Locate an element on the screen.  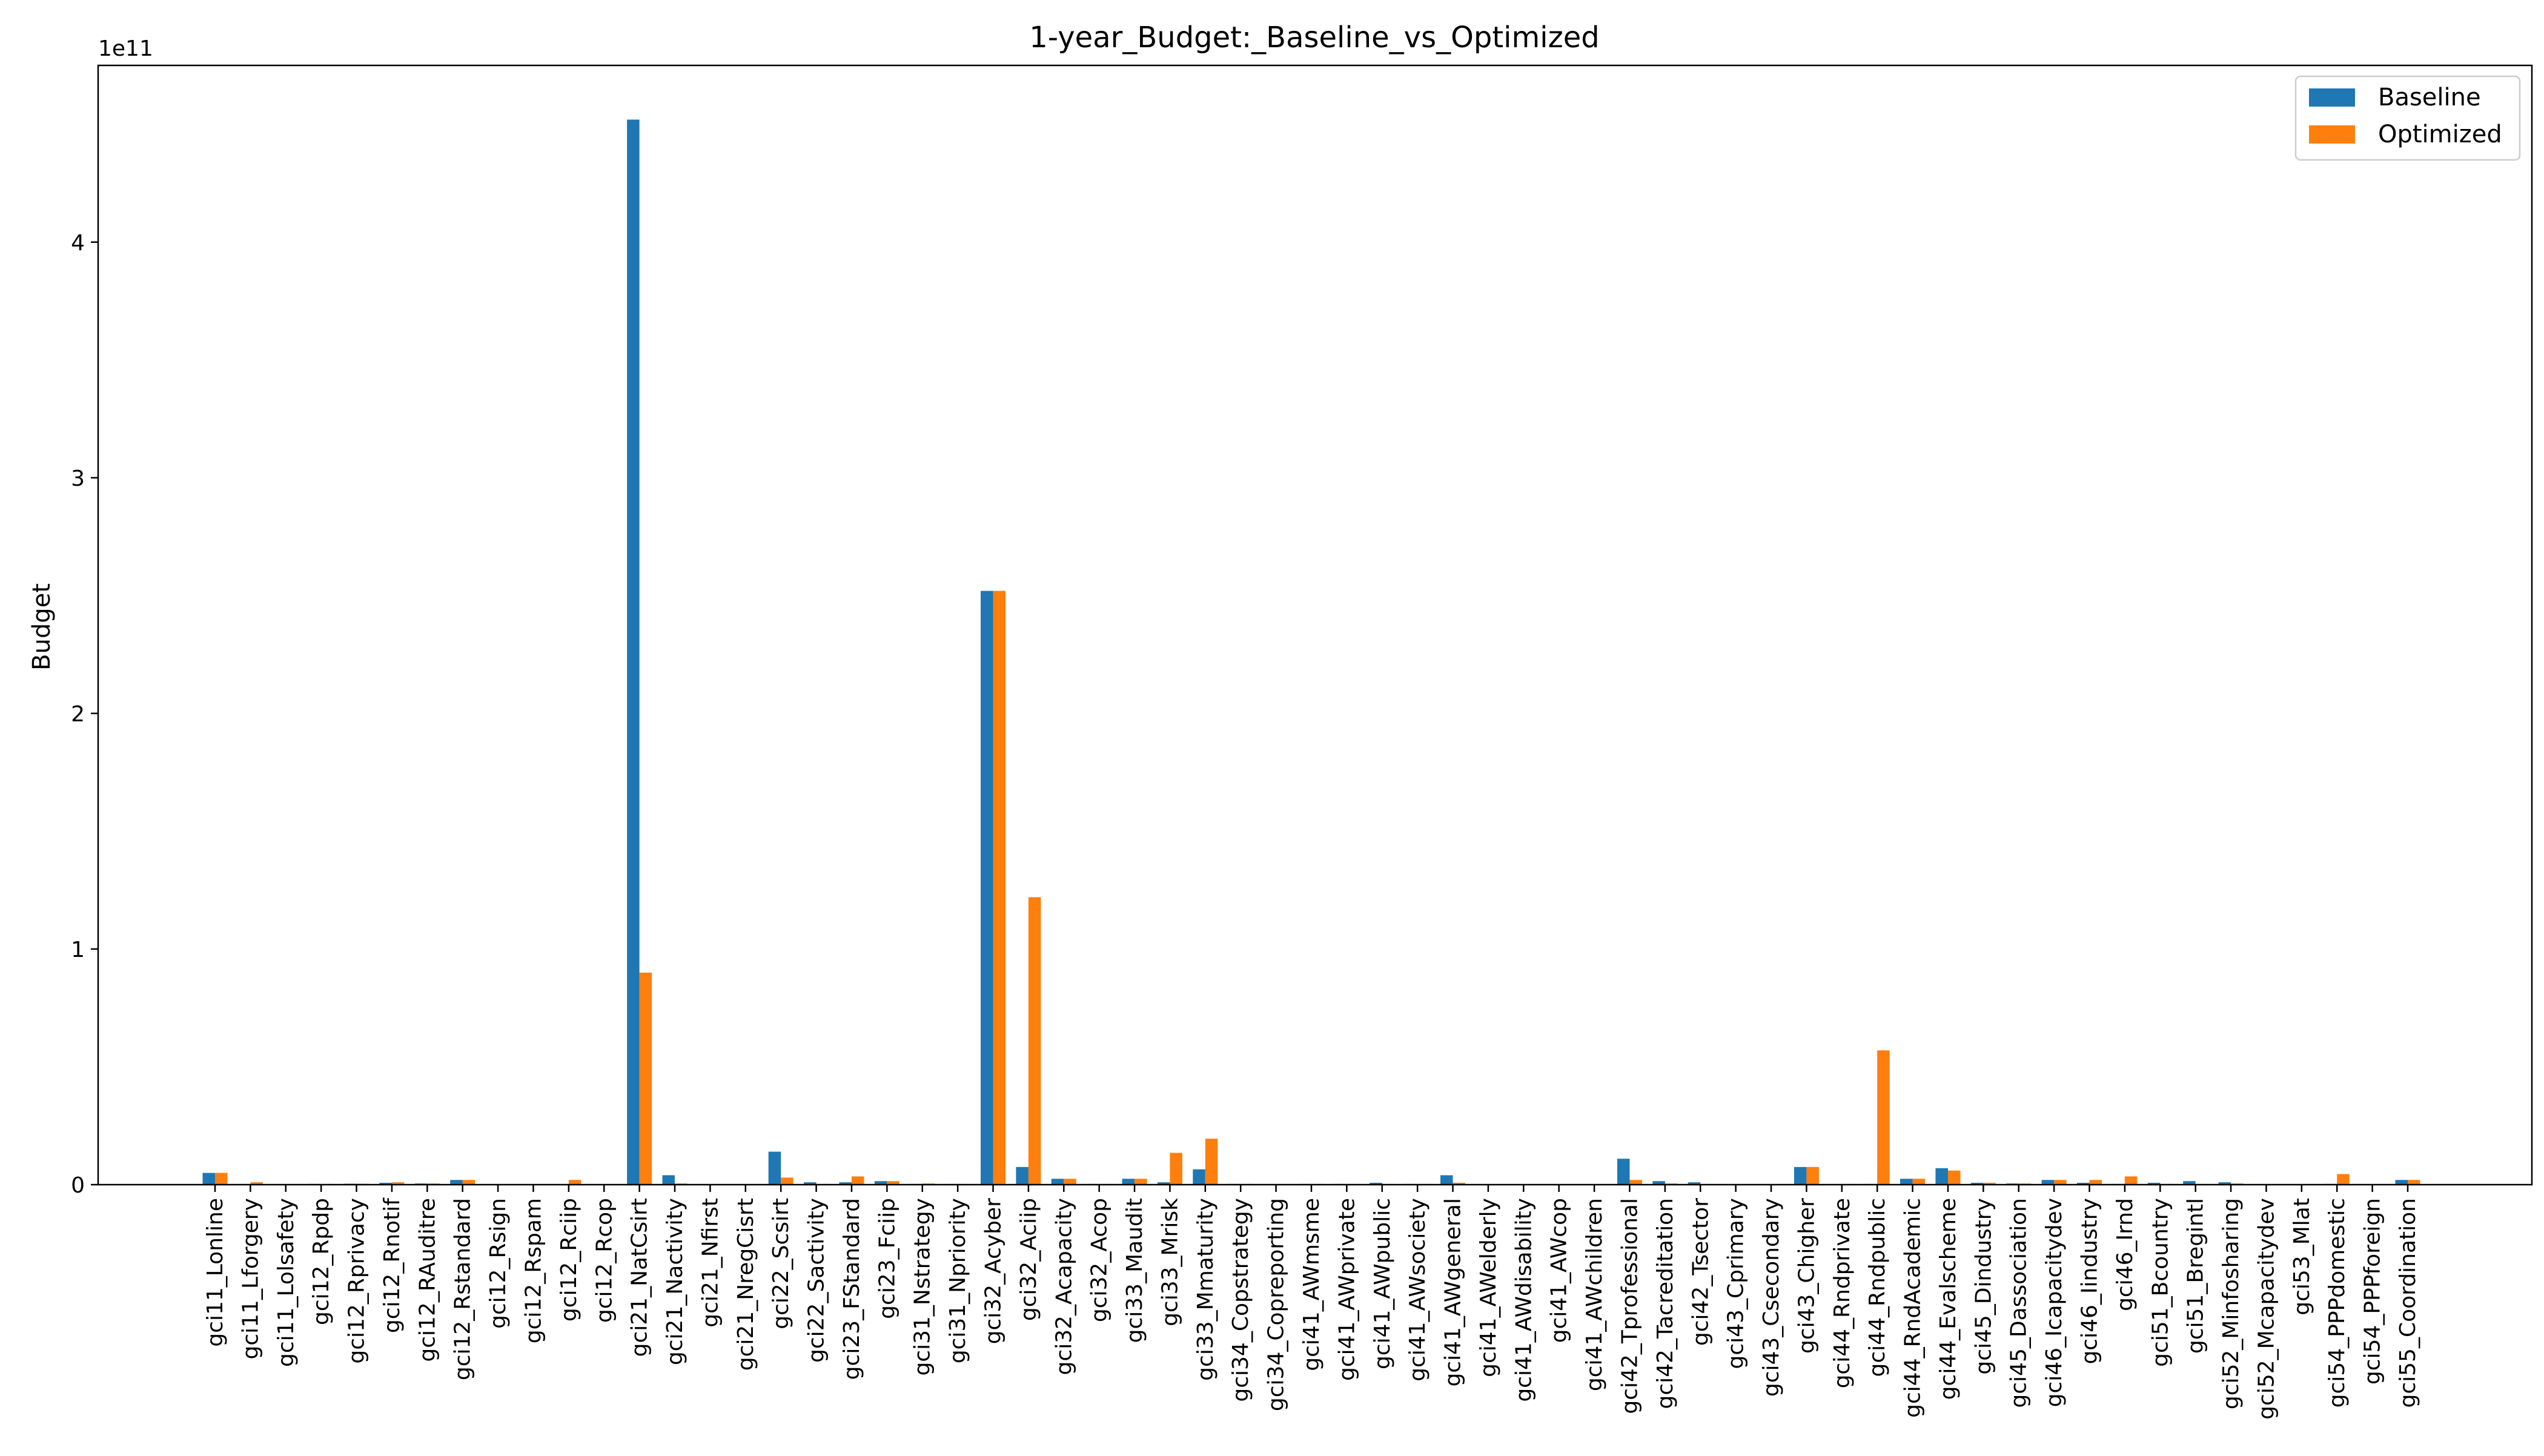
x-tick-label: gci54_PPPforeign is located at coordinates (2372, 1291).